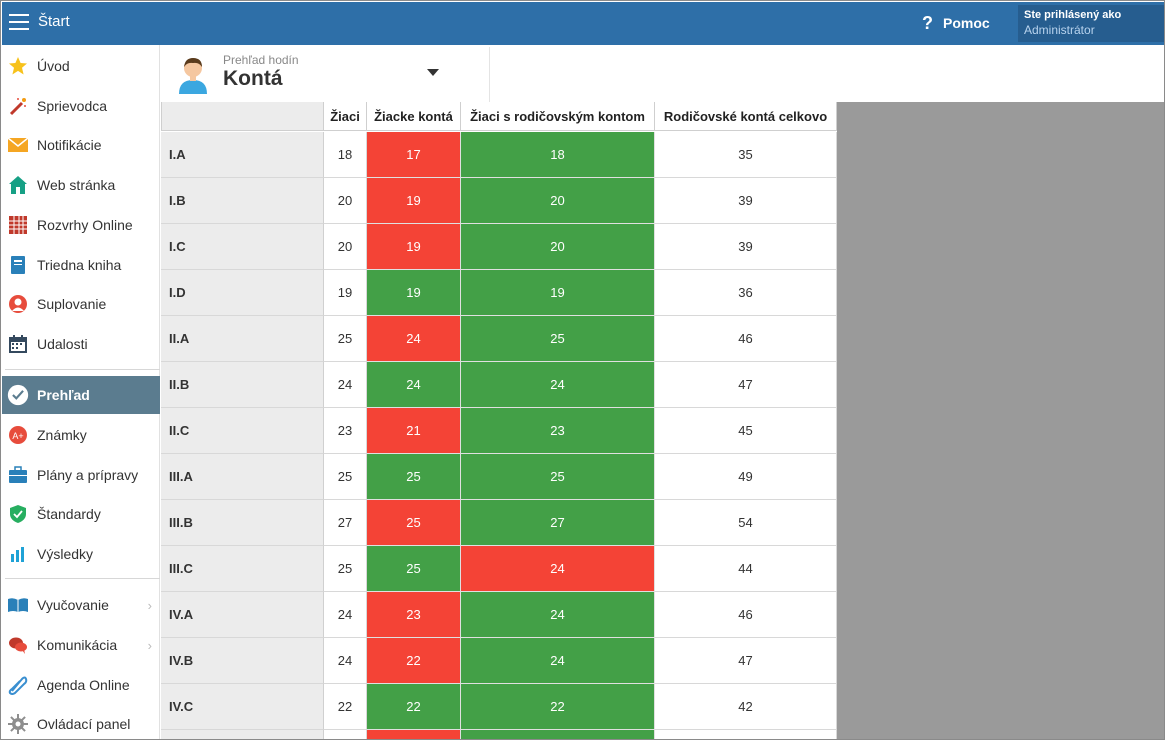 This screenshot has width=1165, height=740. I want to click on question-icon: ?, so click(927, 22).